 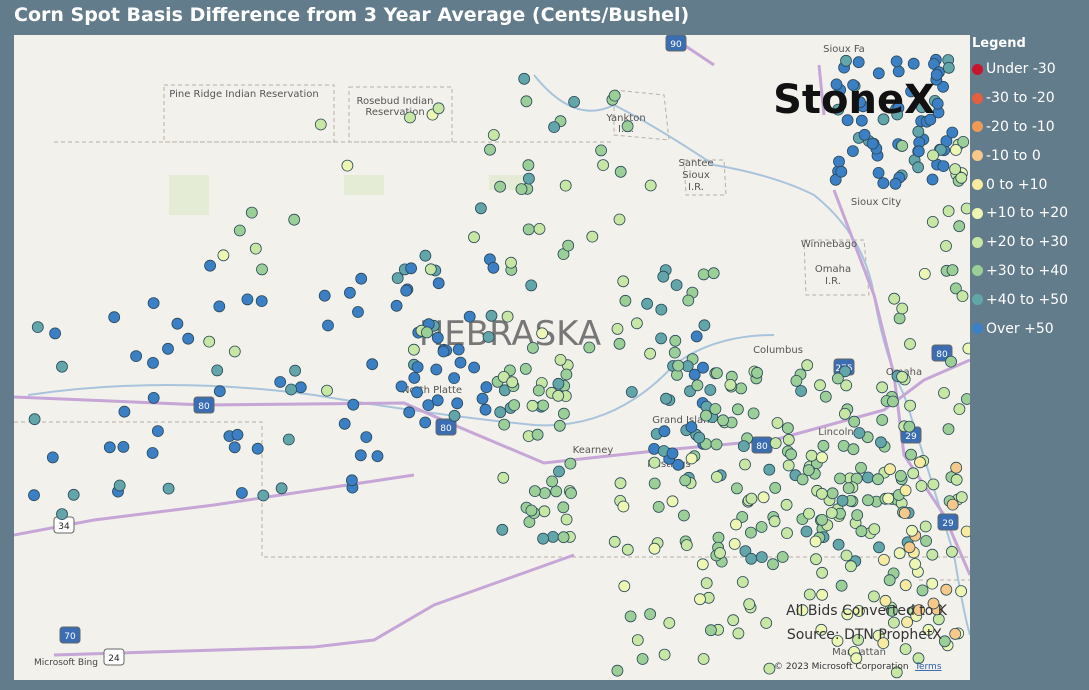 What do you see at coordinates (1029, 69) in the screenshot?
I see `legend-item: Under -30` at bounding box center [1029, 69].